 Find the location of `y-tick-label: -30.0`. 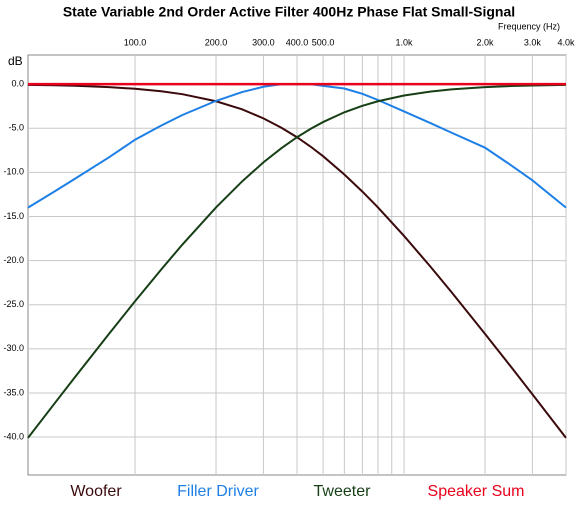

y-tick-label: -30.0 is located at coordinates (13, 348).